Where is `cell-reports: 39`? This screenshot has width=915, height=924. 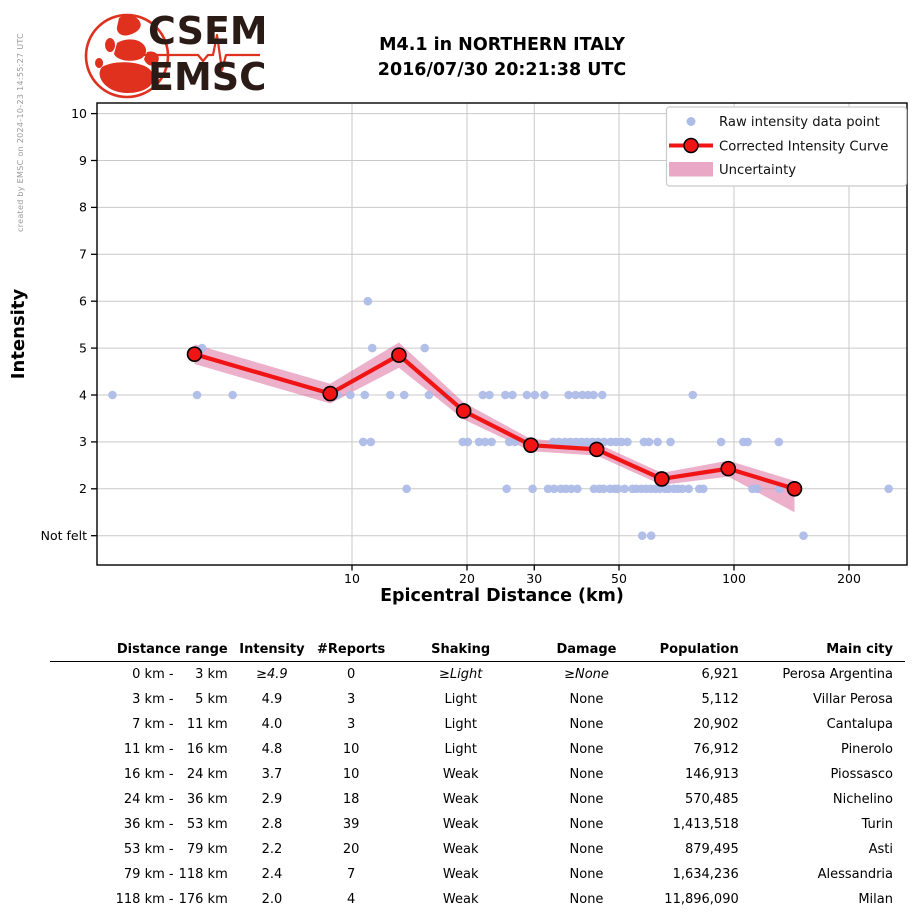 cell-reports: 39 is located at coordinates (351, 824).